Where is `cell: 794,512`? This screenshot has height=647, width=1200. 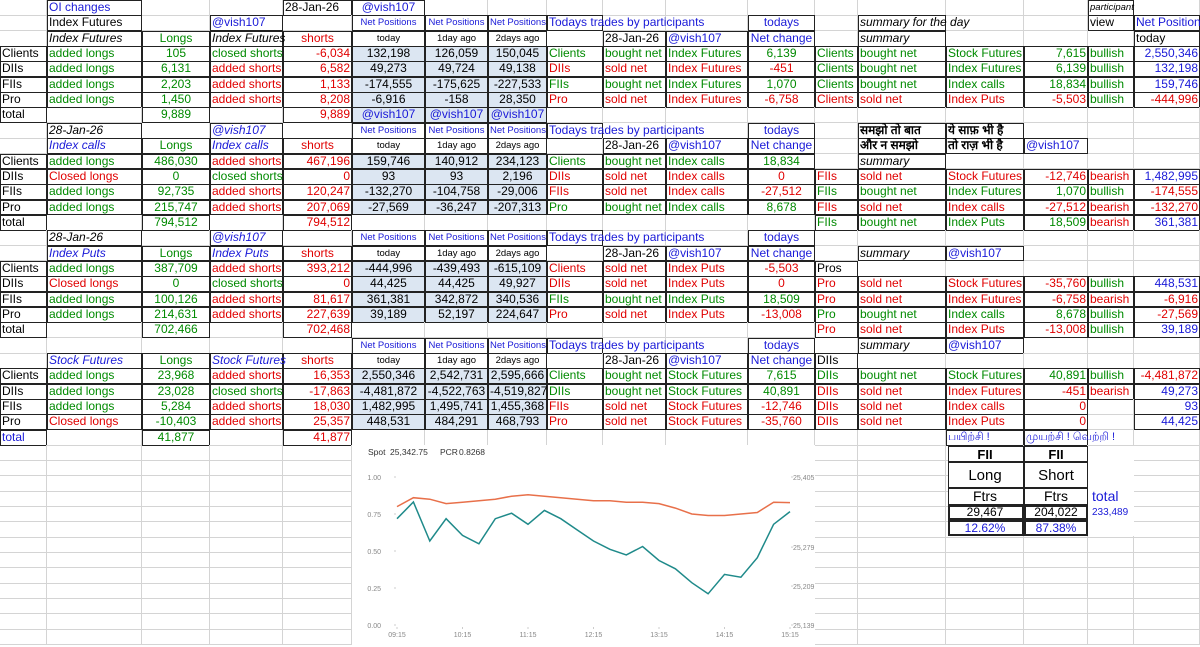 cell: 794,512 is located at coordinates (176, 221).